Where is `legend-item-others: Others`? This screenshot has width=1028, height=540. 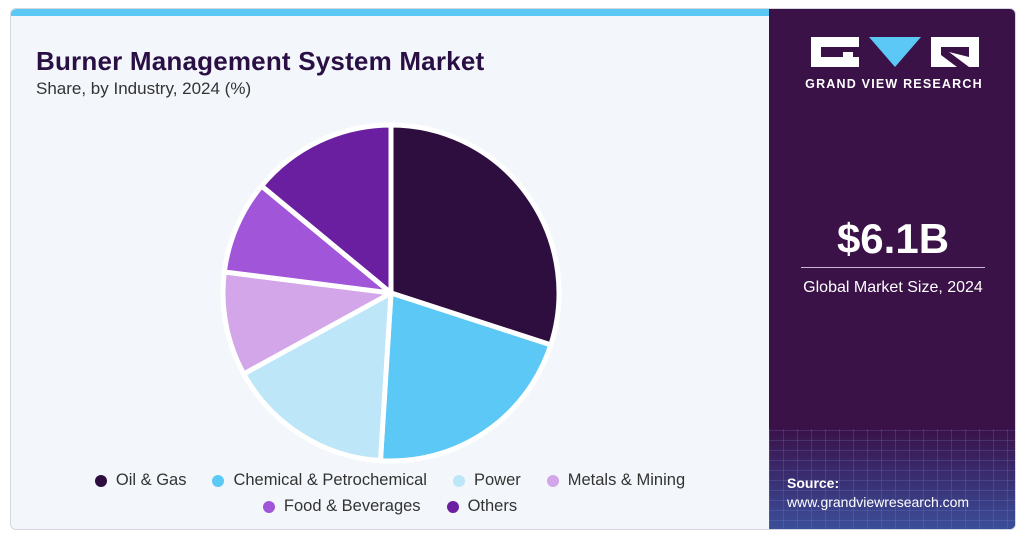 legend-item-others: Others is located at coordinates (482, 506).